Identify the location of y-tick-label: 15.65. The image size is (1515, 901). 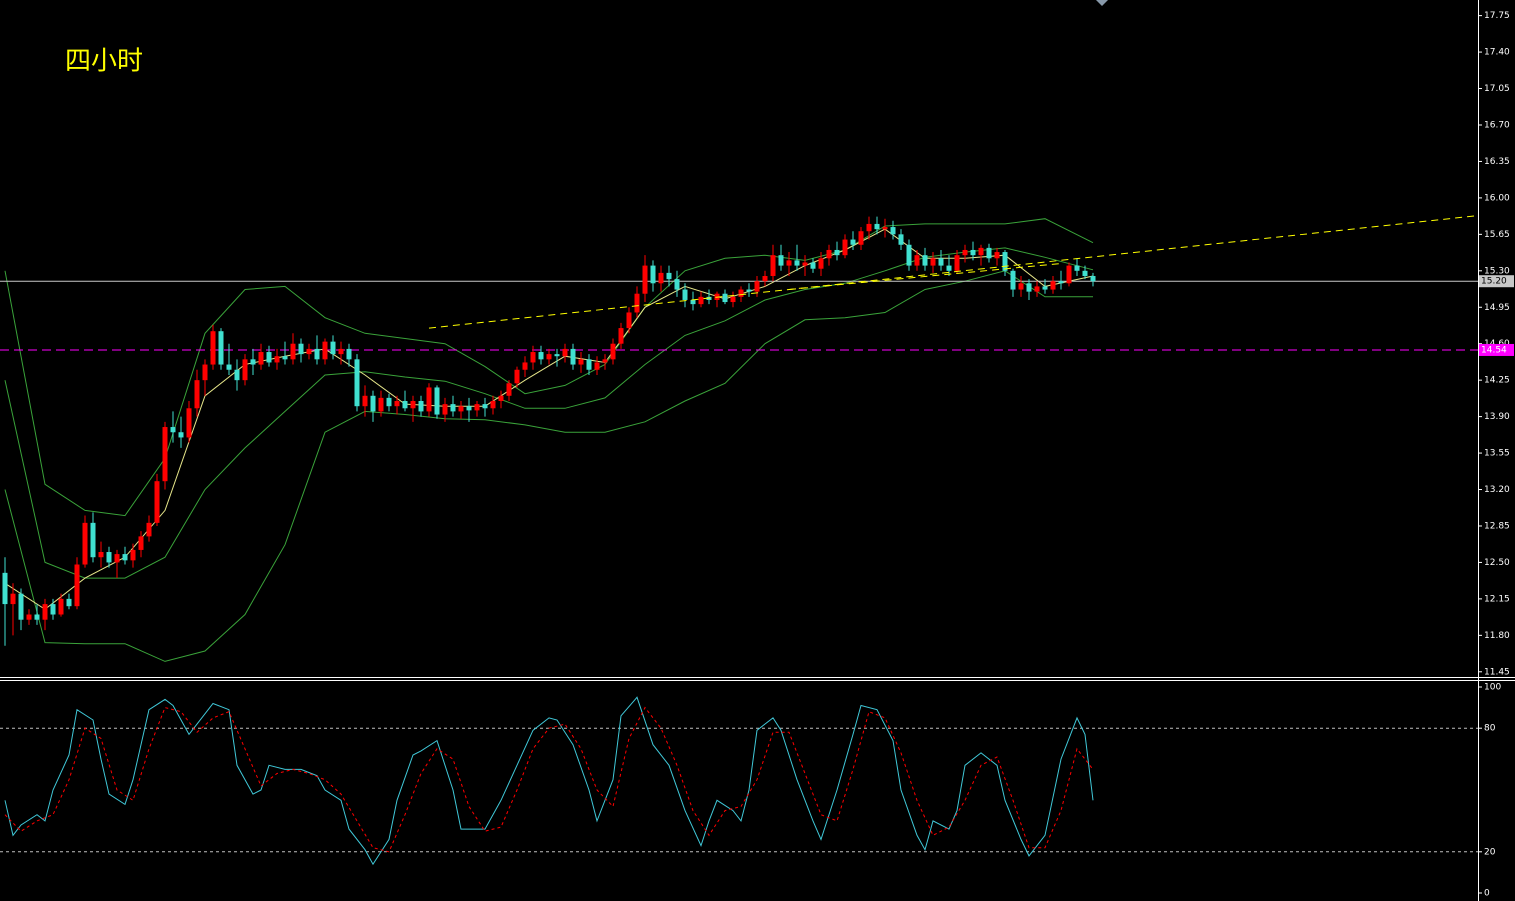
(1497, 235).